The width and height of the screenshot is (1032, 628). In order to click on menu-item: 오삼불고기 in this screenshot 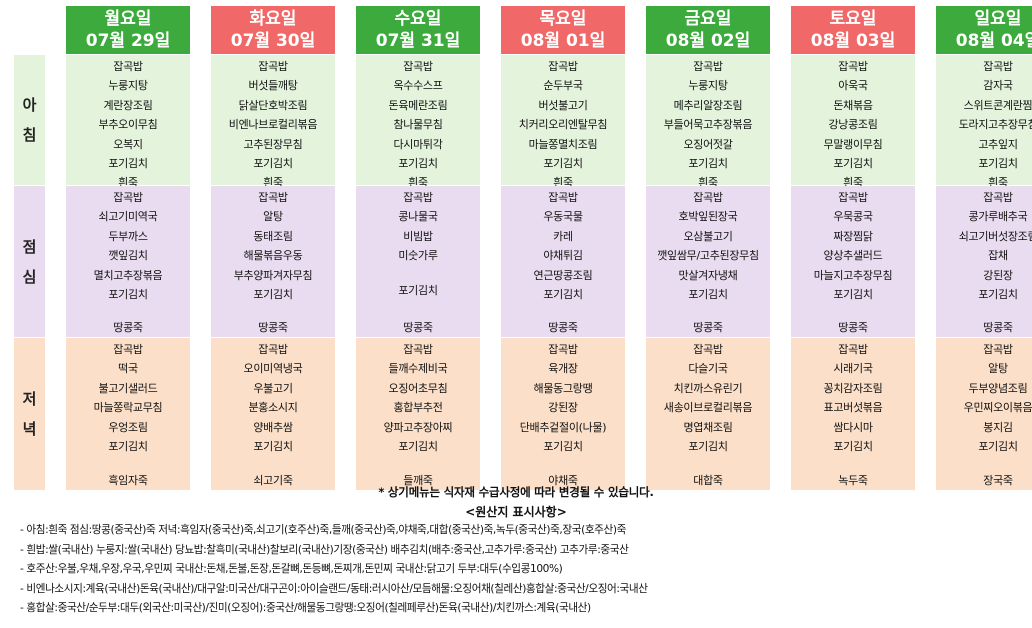, I will do `click(708, 236)`.